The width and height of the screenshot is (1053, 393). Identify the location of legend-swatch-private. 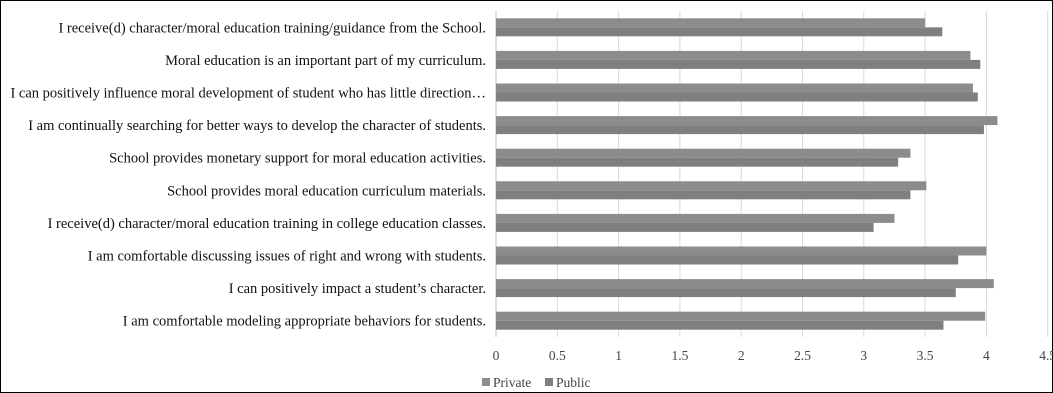
(486, 382).